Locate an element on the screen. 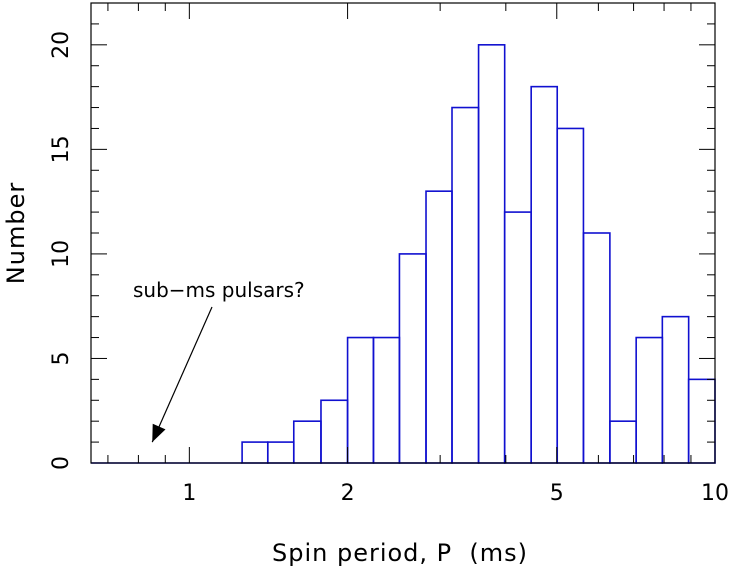  annotation-label: sub−ms pulsars? is located at coordinates (219, 290).